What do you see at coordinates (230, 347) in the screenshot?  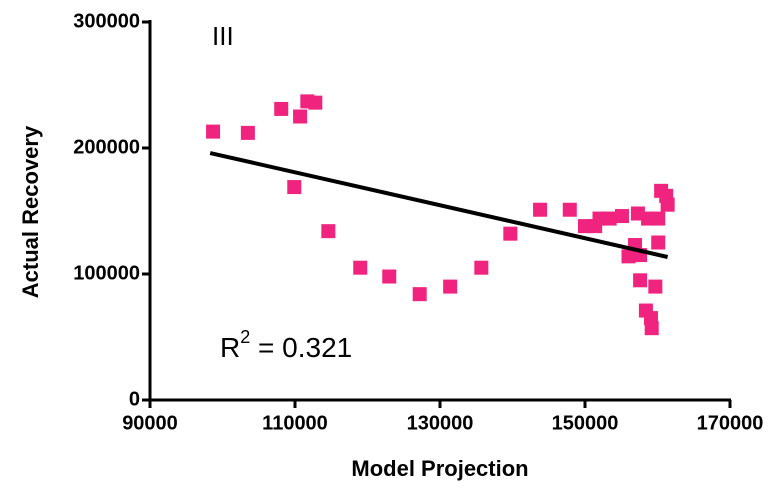 I see `r-base: R` at bounding box center [230, 347].